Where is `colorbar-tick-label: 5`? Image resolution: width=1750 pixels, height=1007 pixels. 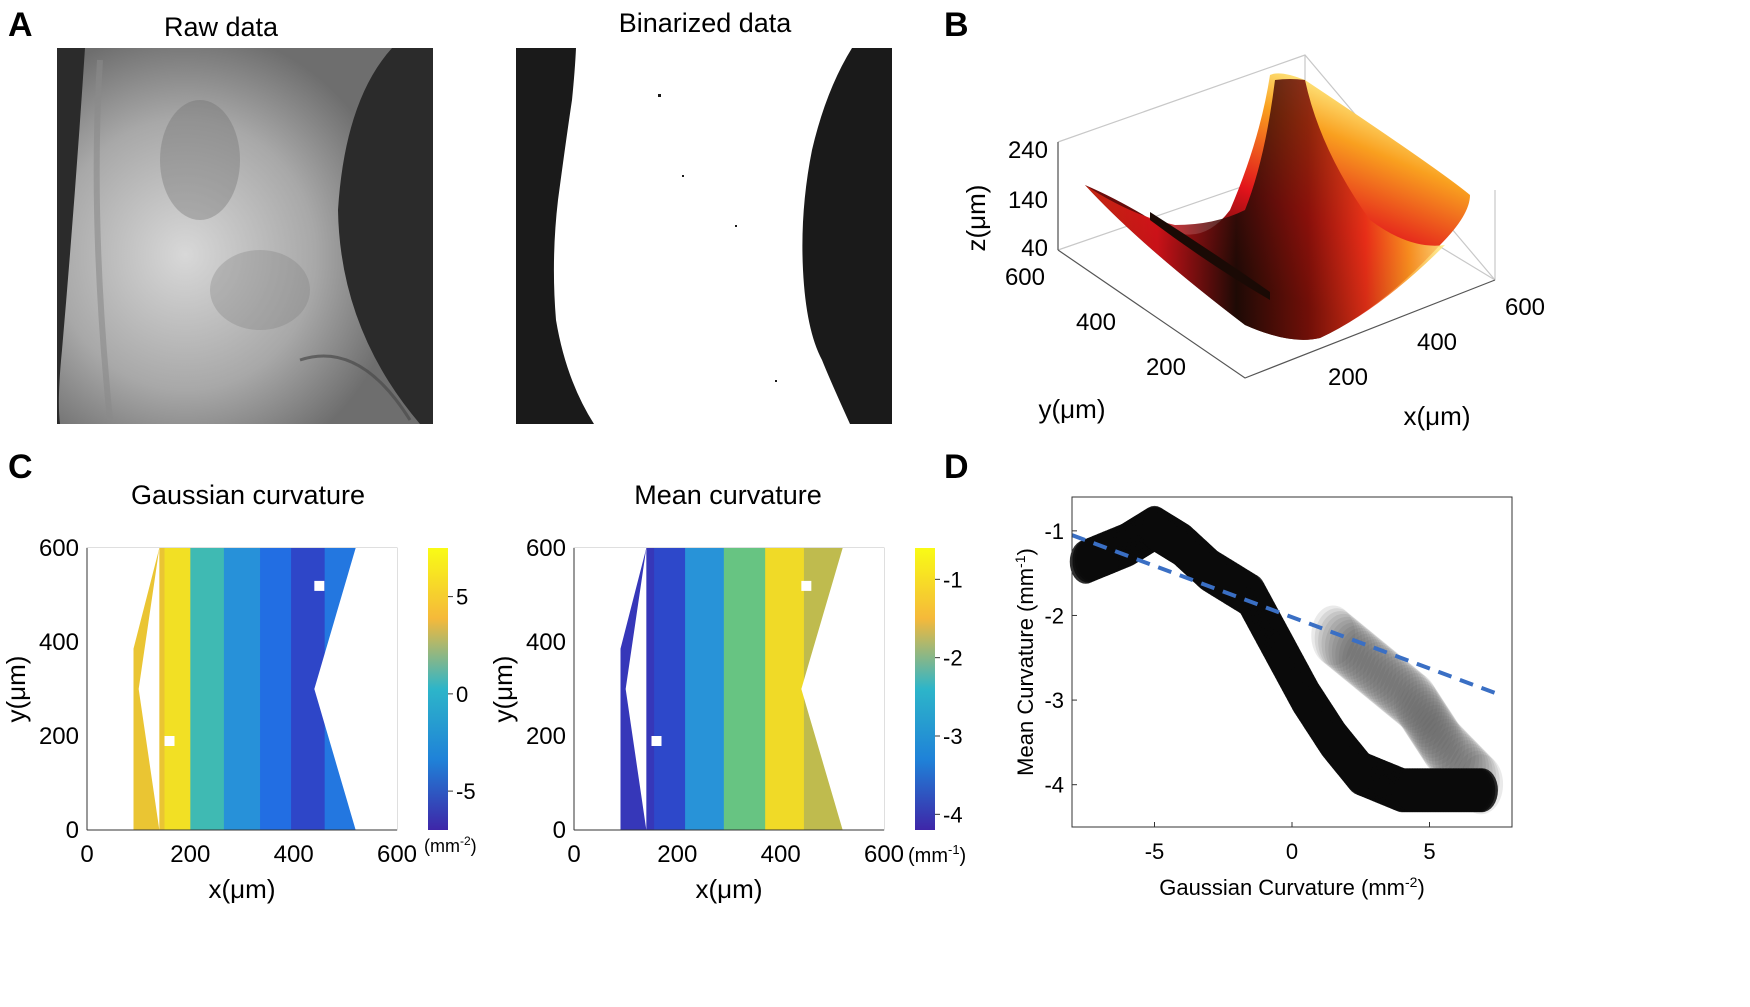
colorbar-tick-label: 5 is located at coordinates (462, 597).